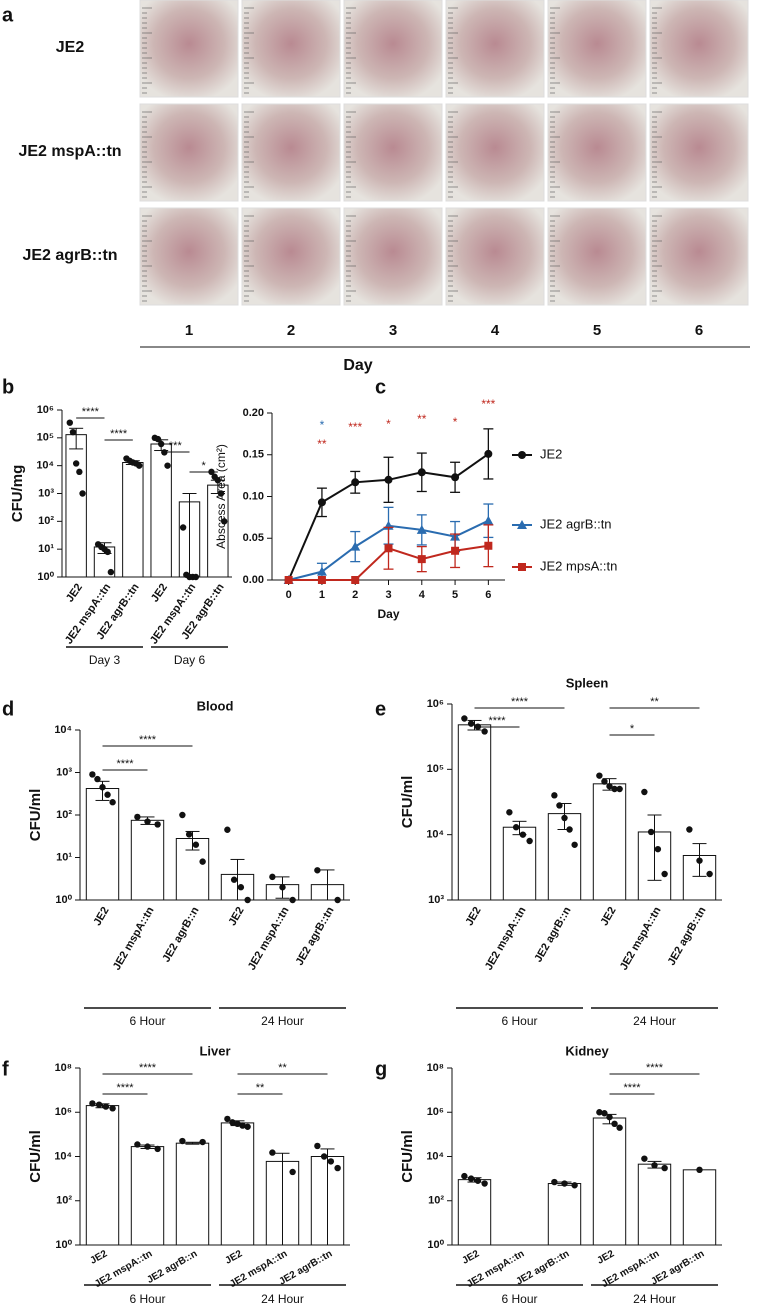 The width and height of the screenshot is (775, 1312). Describe the element at coordinates (488, 595) in the screenshot. I see `x-tick-label: 6` at that location.